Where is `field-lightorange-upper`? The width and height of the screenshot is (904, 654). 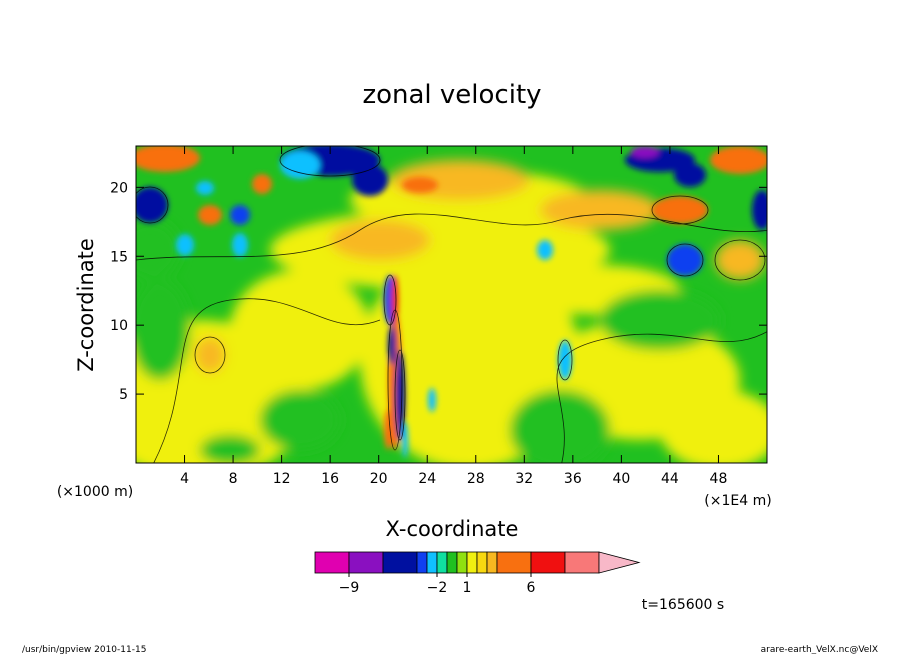
field-lightorange-upper is located at coordinates (380, 240).